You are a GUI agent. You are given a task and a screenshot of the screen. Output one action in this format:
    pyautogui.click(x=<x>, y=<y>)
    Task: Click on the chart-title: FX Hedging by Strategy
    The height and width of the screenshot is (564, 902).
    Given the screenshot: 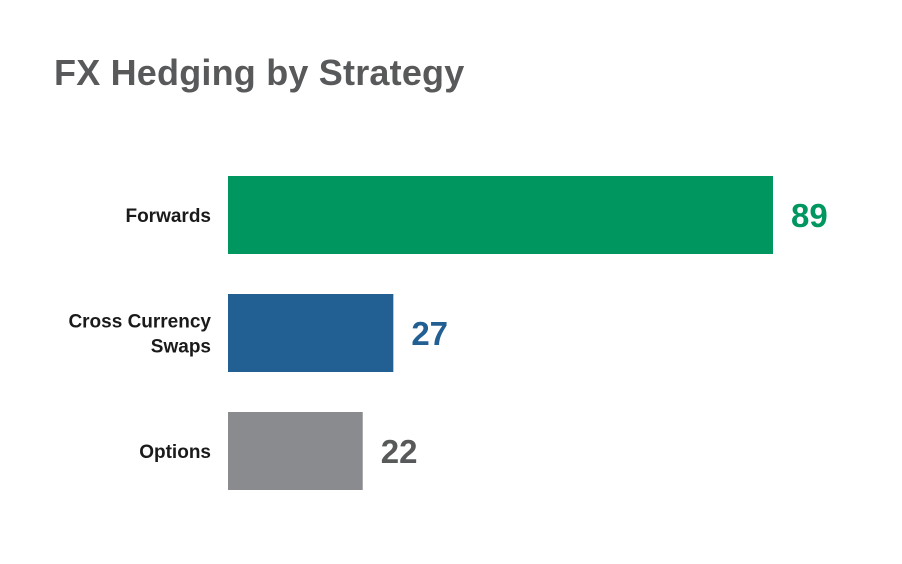 What is the action you would take?
    pyautogui.click(x=259, y=72)
    